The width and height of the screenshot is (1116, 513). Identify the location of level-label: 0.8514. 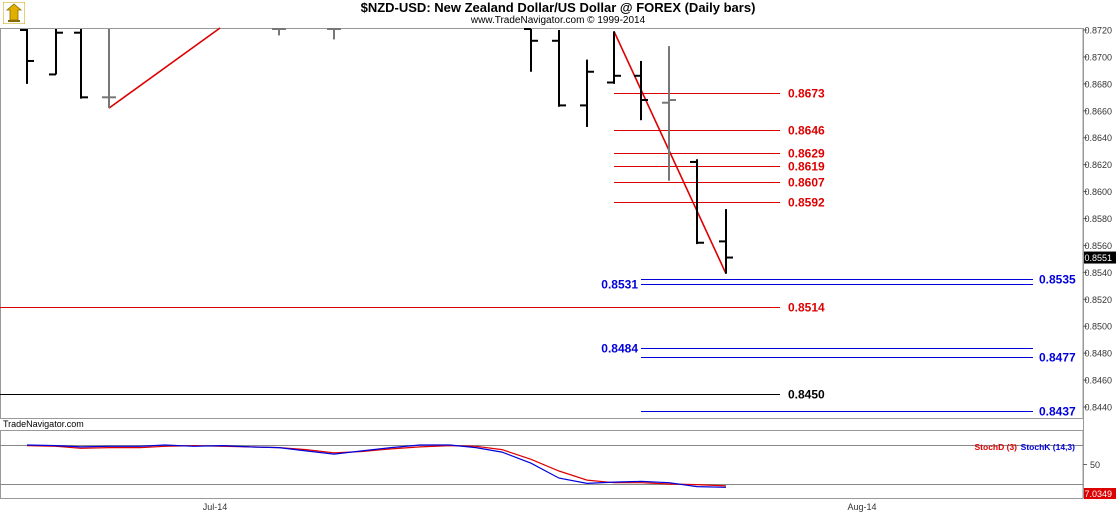
(806, 308).